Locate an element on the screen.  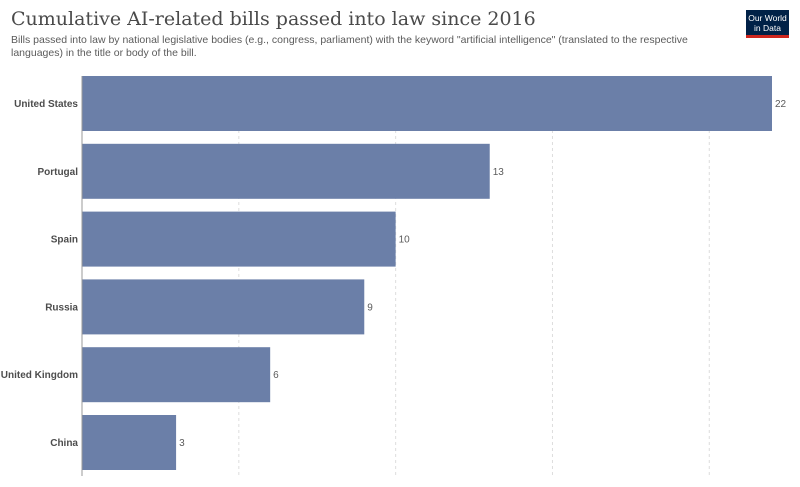
owid-logo: Our World in Data is located at coordinates (767, 24).